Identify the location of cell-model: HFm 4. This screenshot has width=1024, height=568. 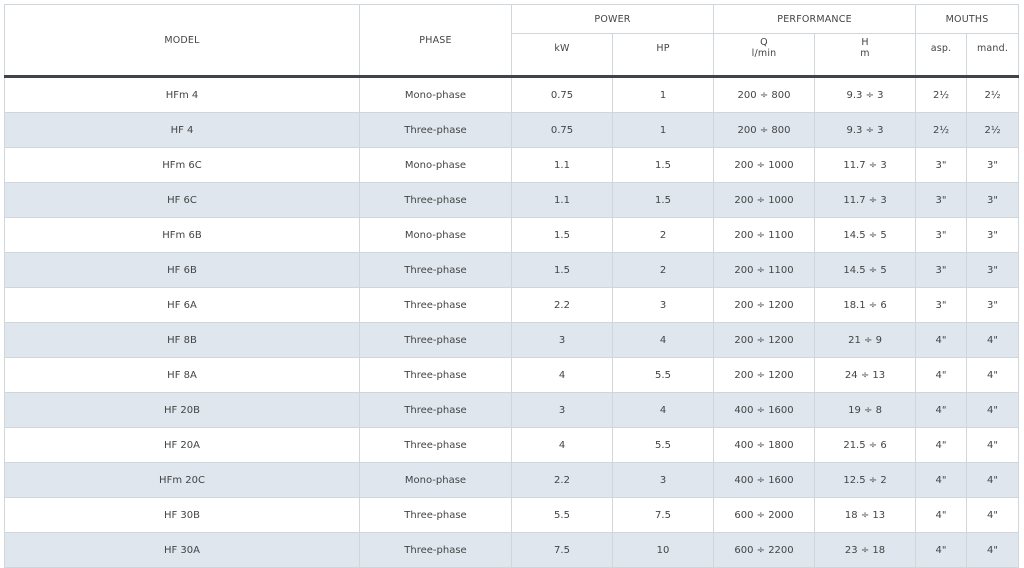
(182, 94).